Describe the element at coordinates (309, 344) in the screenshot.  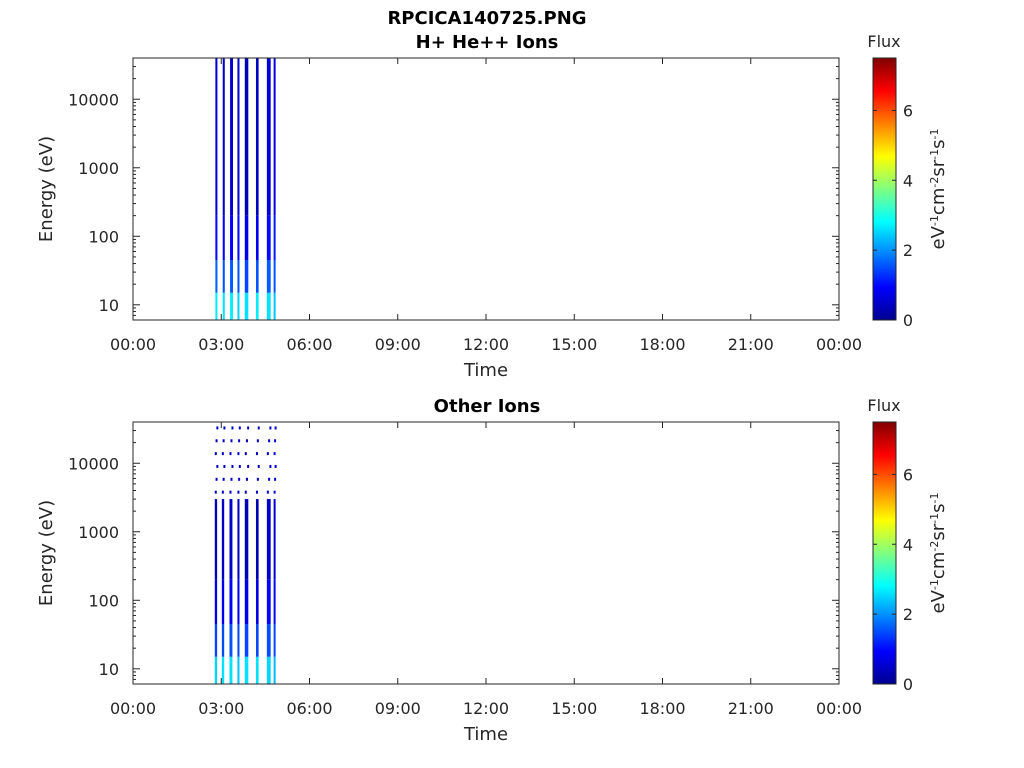
I see `x-tick-label: 06:00` at that location.